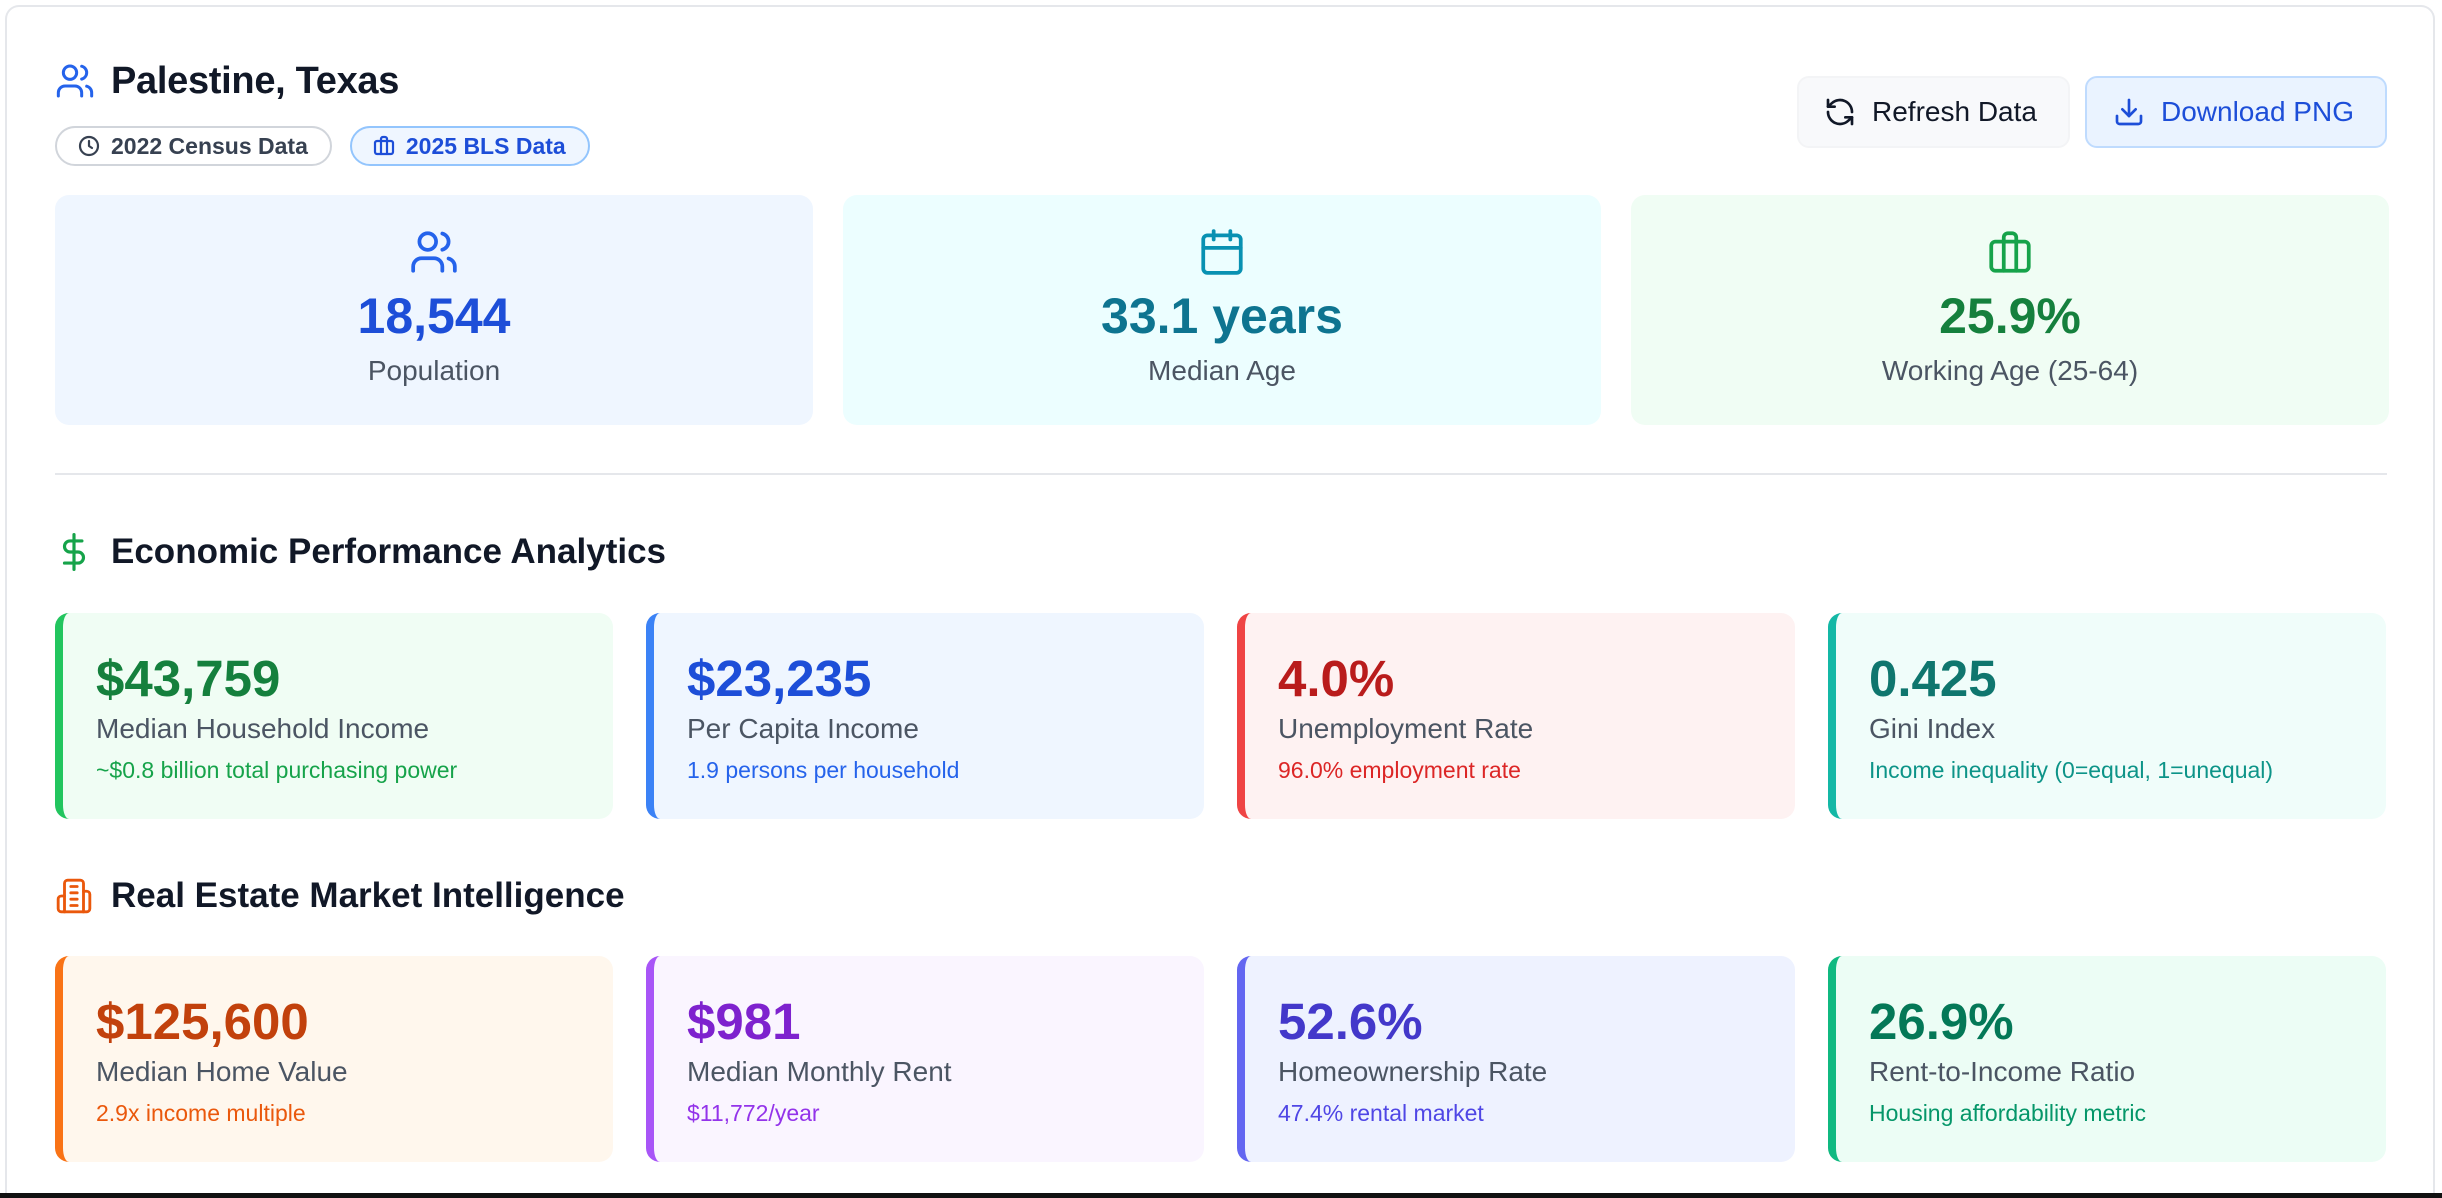 Image resolution: width=2442 pixels, height=1198 pixels. Describe the element at coordinates (1954, 111) in the screenshot. I see `refresh-data-label: Refresh Data` at that location.